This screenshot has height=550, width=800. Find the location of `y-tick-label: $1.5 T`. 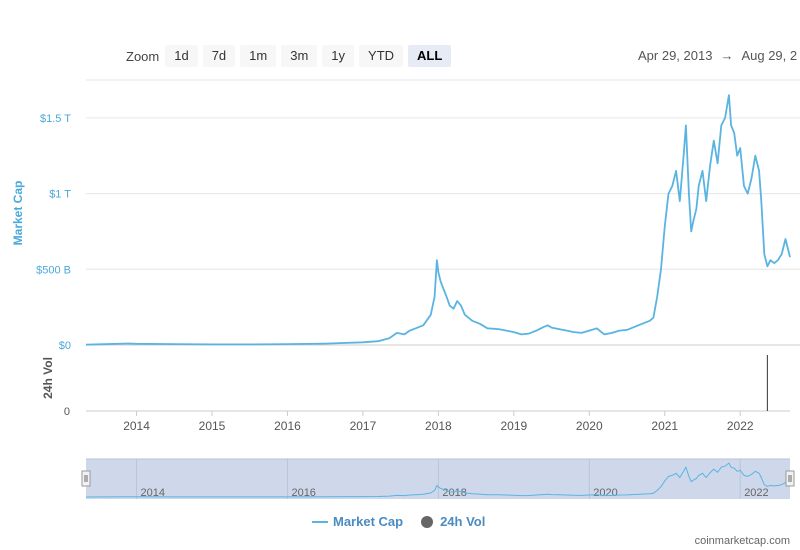

y-tick-label: $1.5 T is located at coordinates (55, 119).